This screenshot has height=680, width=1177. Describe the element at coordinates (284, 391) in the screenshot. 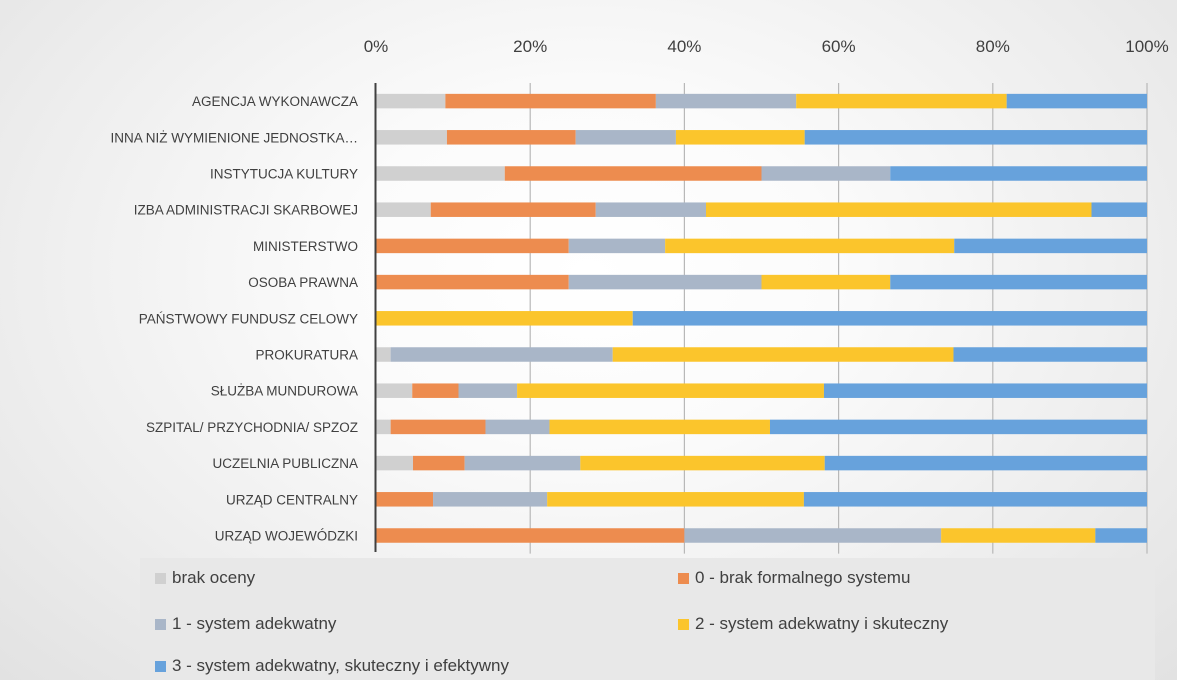

I see `category-label: SŁUŻBA MUNDUROWA` at that location.